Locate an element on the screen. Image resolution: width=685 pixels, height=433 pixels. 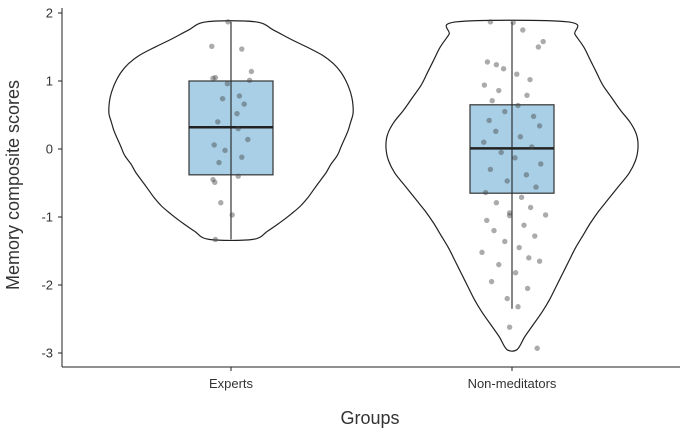
y-tick-label: 0 is located at coordinates (49, 149).